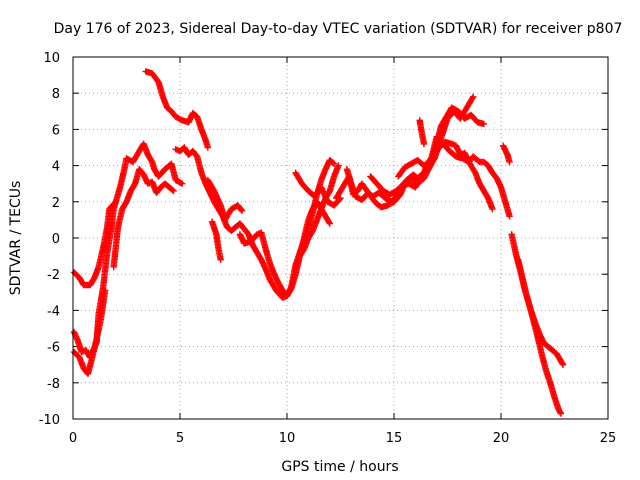 The width and height of the screenshot is (640, 480). What do you see at coordinates (16, 238) in the screenshot?
I see `y-axis-label: SDTVAR / TECUs` at bounding box center [16, 238].